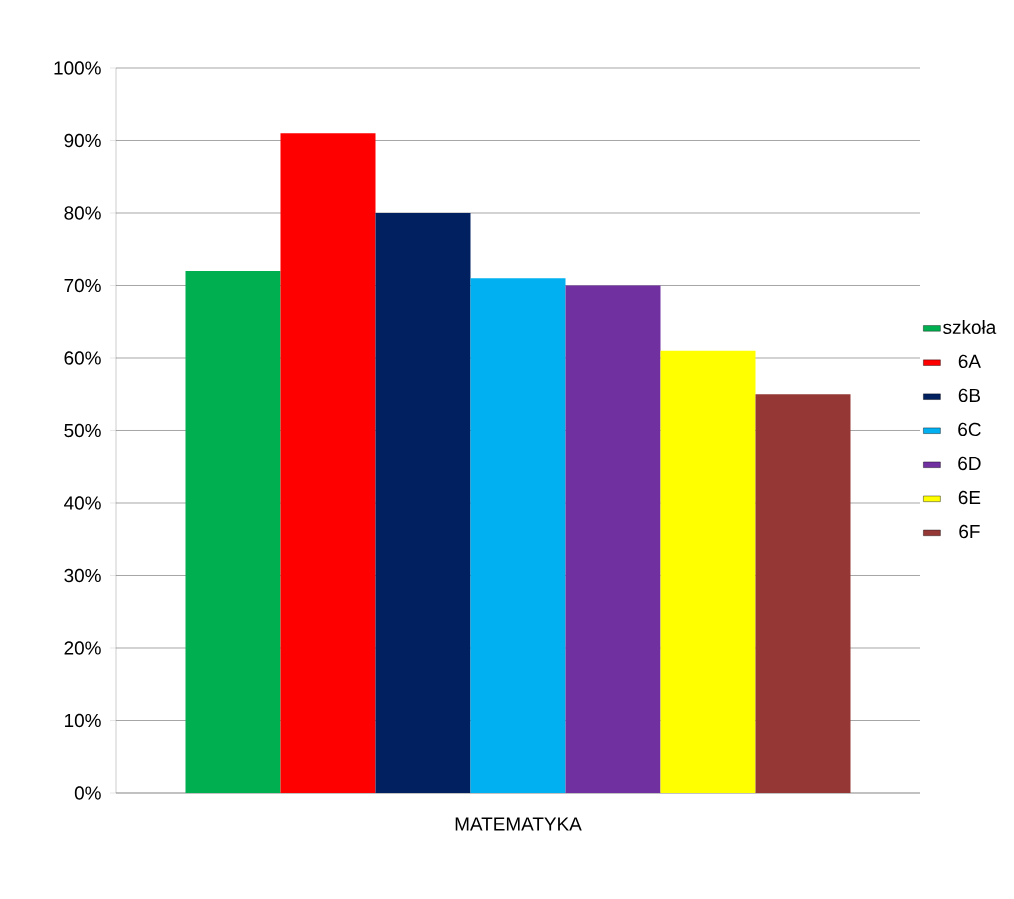 This screenshot has height=899, width=1014. I want to click on legend-label: 6B, so click(969, 395).